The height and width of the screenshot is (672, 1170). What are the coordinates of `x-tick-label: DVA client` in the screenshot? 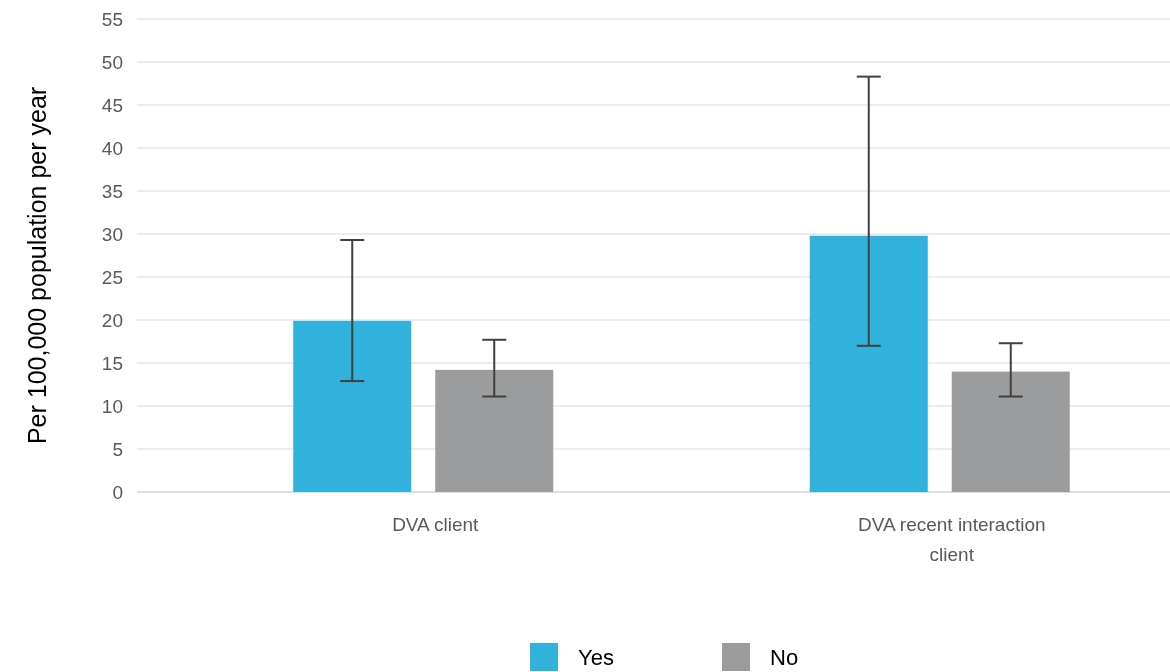 It's located at (436, 524).